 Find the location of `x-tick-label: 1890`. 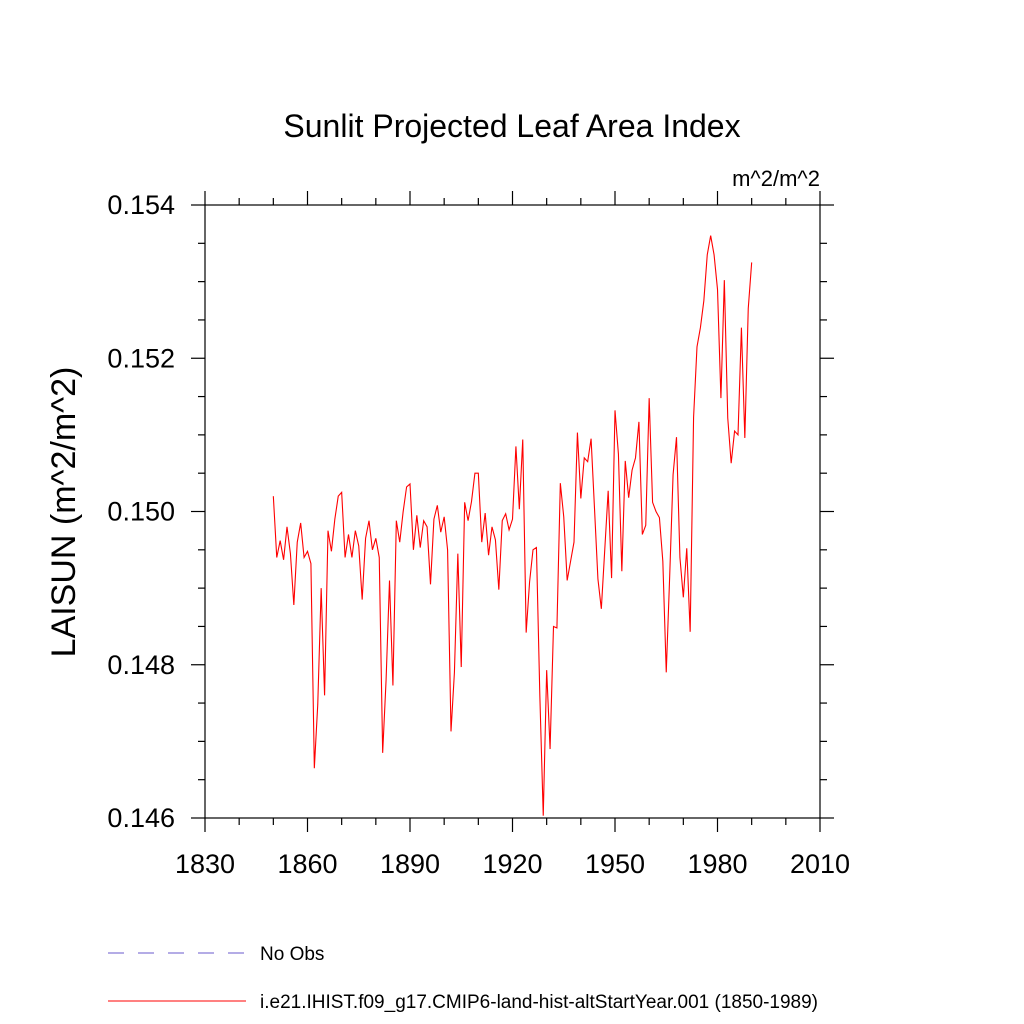

x-tick-label: 1890 is located at coordinates (410, 864).